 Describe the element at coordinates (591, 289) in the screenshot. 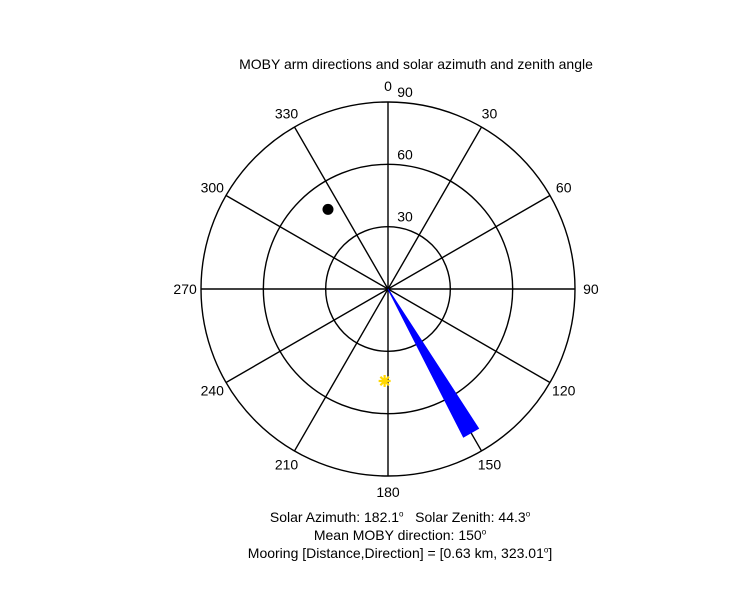

I see `angle-label-90: 90` at that location.